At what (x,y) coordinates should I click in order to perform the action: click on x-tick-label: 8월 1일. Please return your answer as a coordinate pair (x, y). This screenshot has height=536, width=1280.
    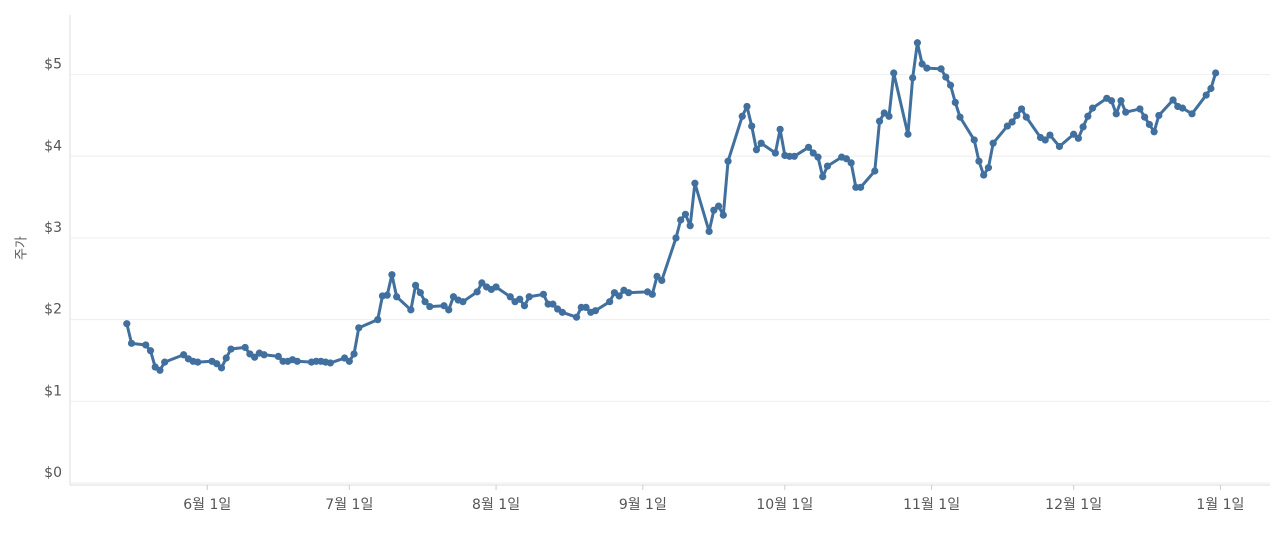
    Looking at the image, I should click on (496, 505).